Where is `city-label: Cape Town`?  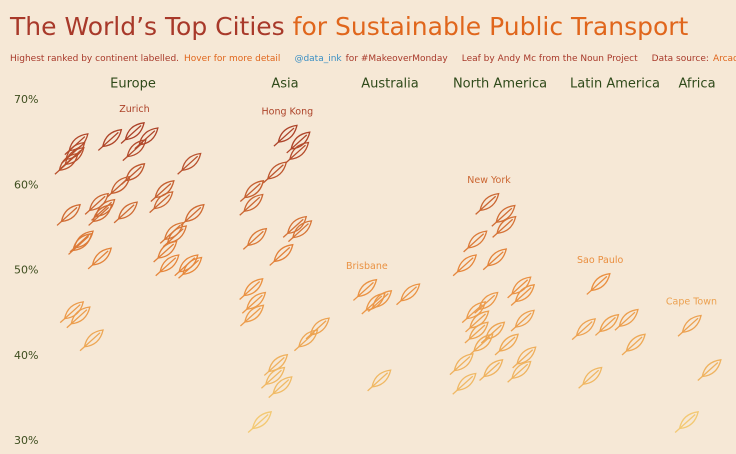
city-label: Cape Town is located at coordinates (691, 302).